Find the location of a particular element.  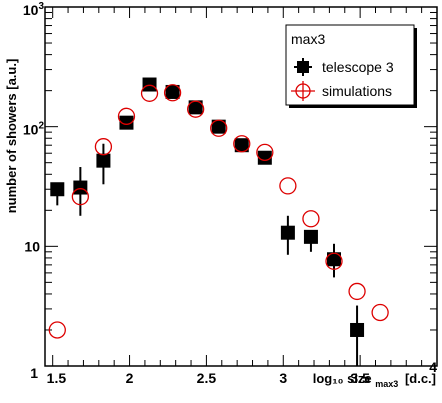

legend-shadow-bottom is located at coordinates (353, 106).